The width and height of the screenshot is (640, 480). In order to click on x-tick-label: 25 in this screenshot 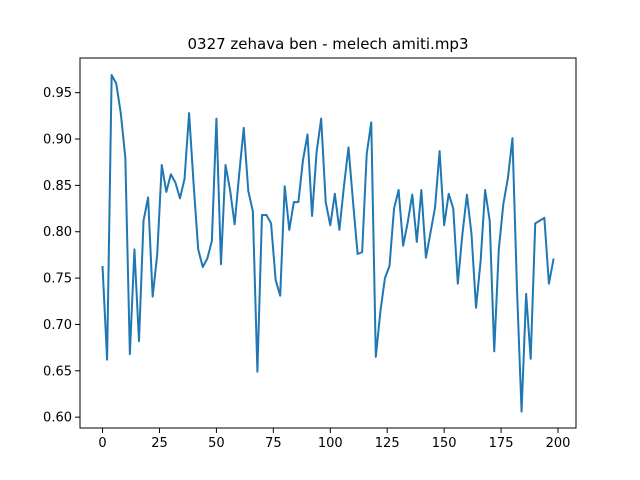, I will do `click(159, 443)`.